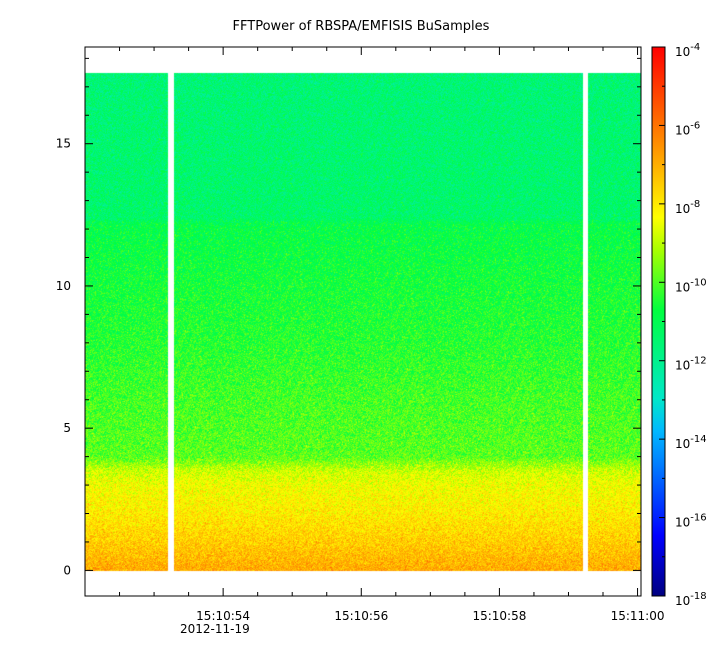  What do you see at coordinates (361, 26) in the screenshot?
I see `chart-title: FFTPower of RBSPA/EMFISIS BuSamples` at bounding box center [361, 26].